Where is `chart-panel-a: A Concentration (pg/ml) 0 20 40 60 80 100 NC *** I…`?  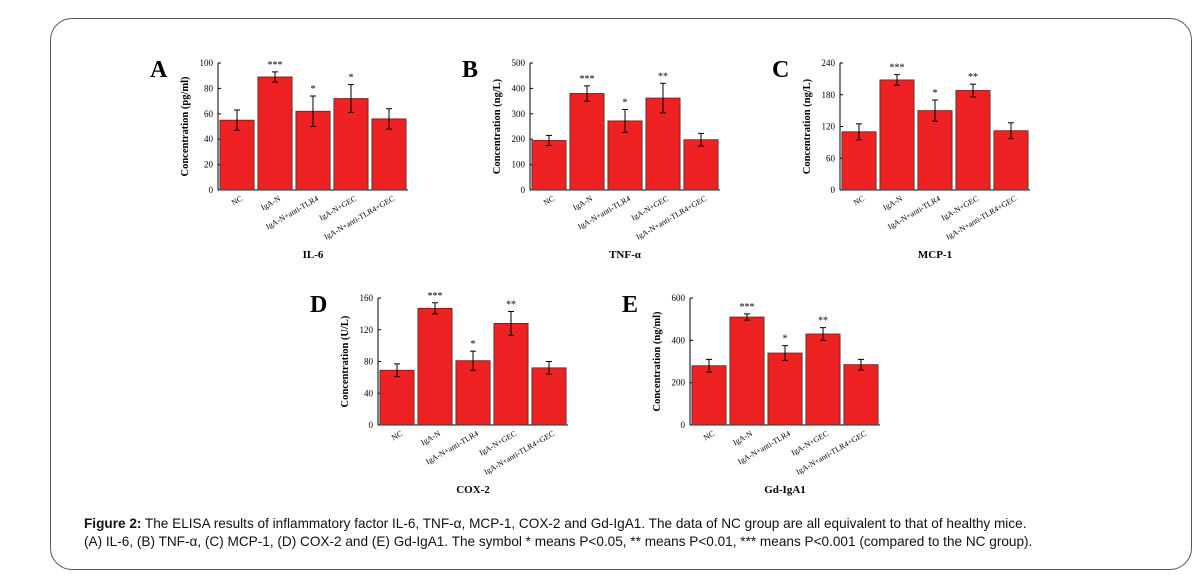
chart-panel-a: A Concentration (pg/ml) 0 20 40 60 80 100 NC *** I… is located at coordinates (285, 162).